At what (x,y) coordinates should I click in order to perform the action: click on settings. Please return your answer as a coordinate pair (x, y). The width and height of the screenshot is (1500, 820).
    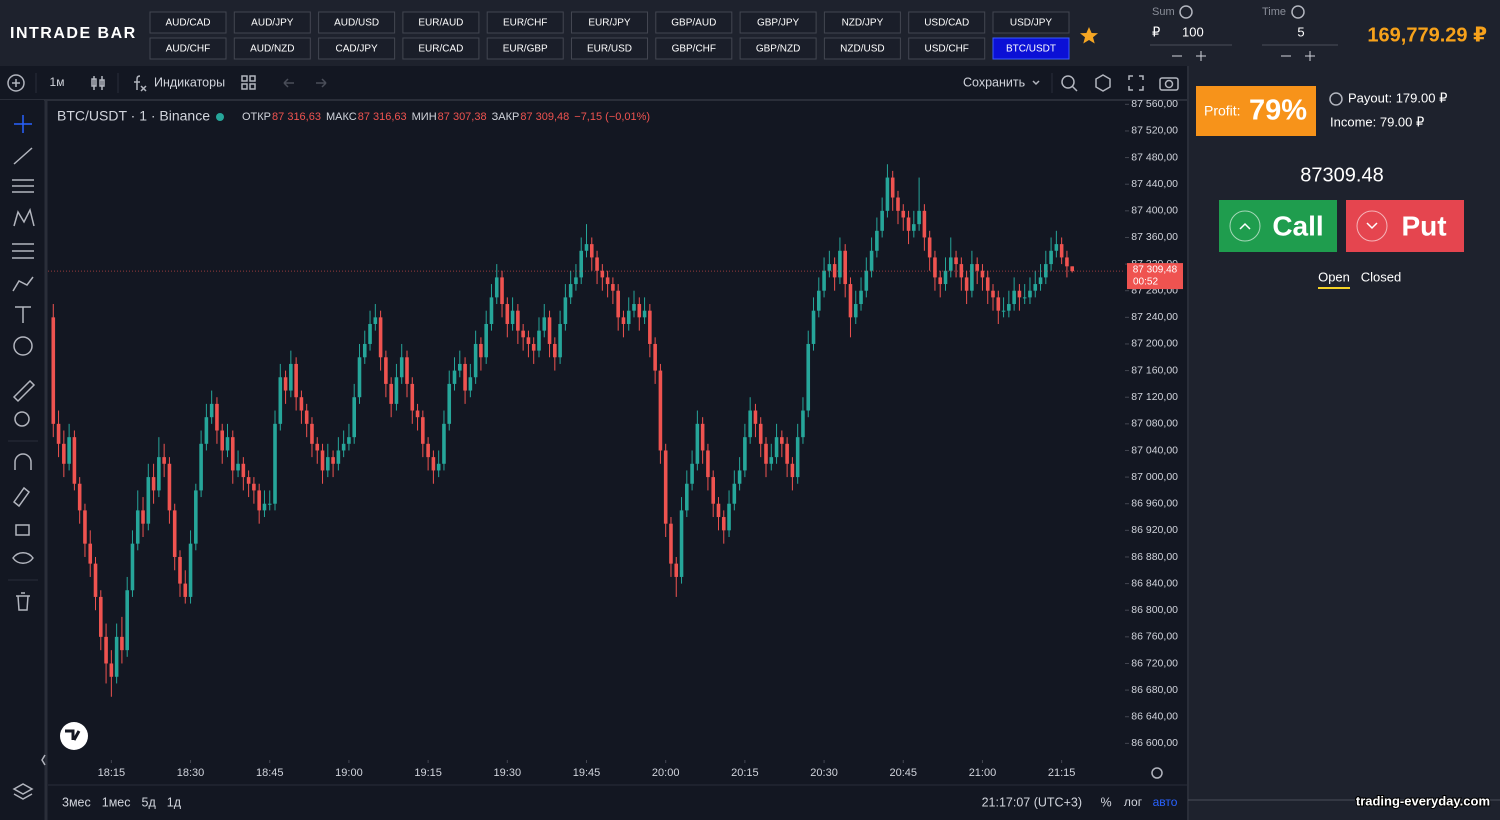
    Looking at the image, I should click on (1103, 83).